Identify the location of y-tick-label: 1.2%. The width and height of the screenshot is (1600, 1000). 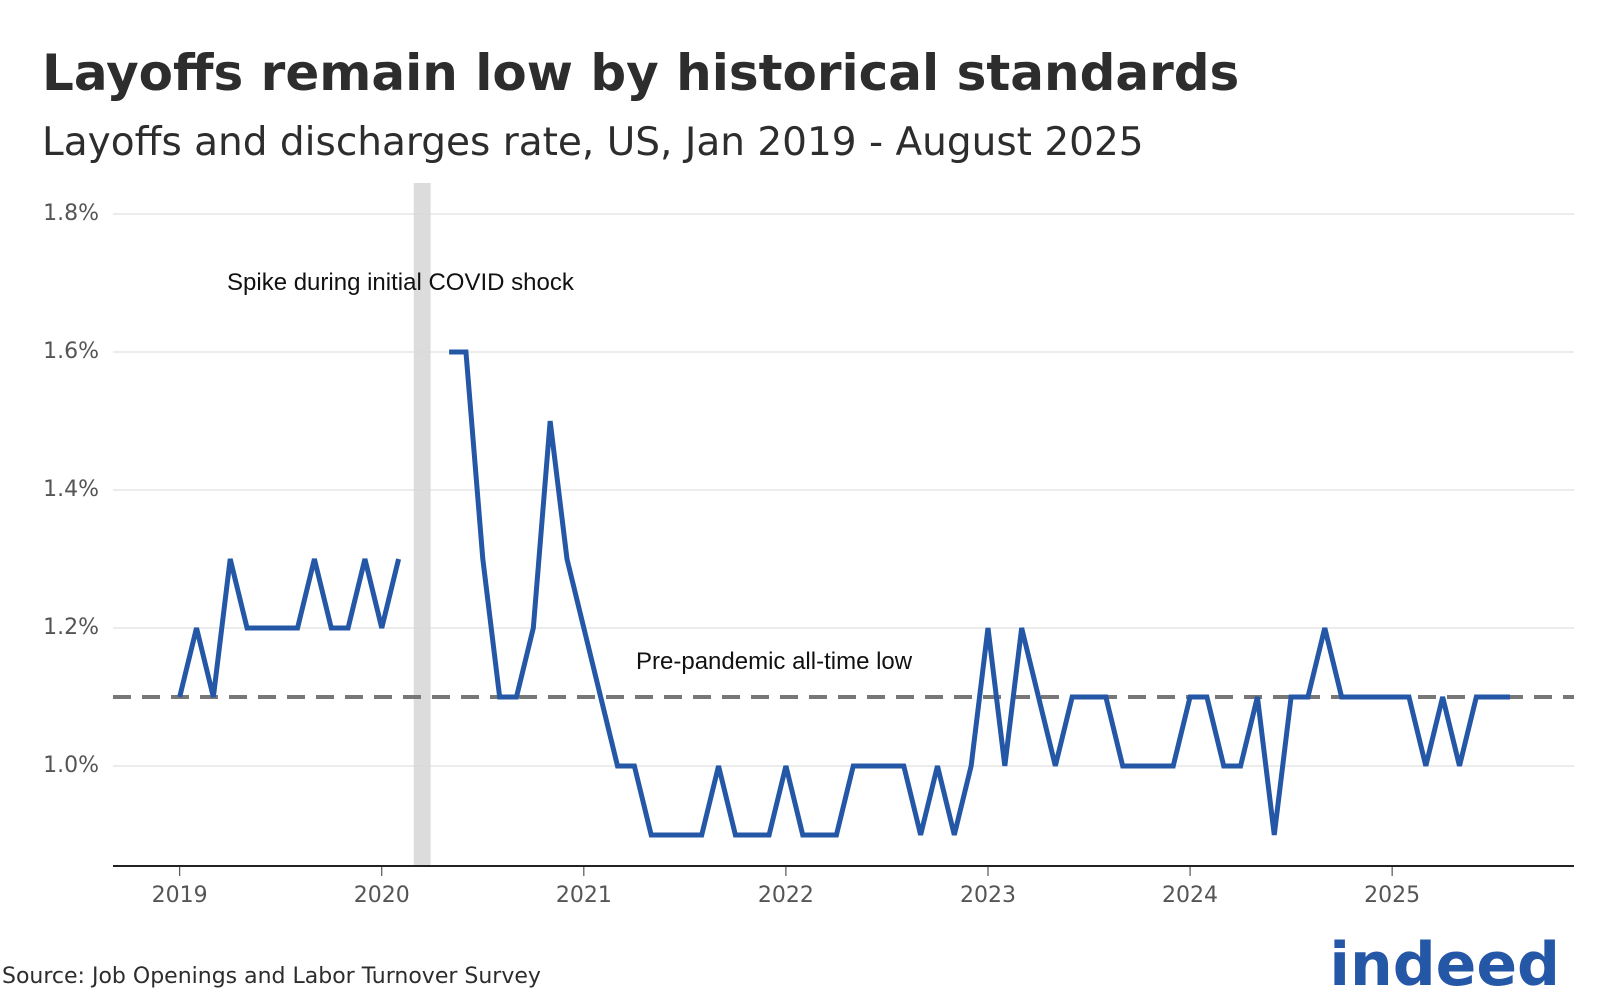
(71, 627).